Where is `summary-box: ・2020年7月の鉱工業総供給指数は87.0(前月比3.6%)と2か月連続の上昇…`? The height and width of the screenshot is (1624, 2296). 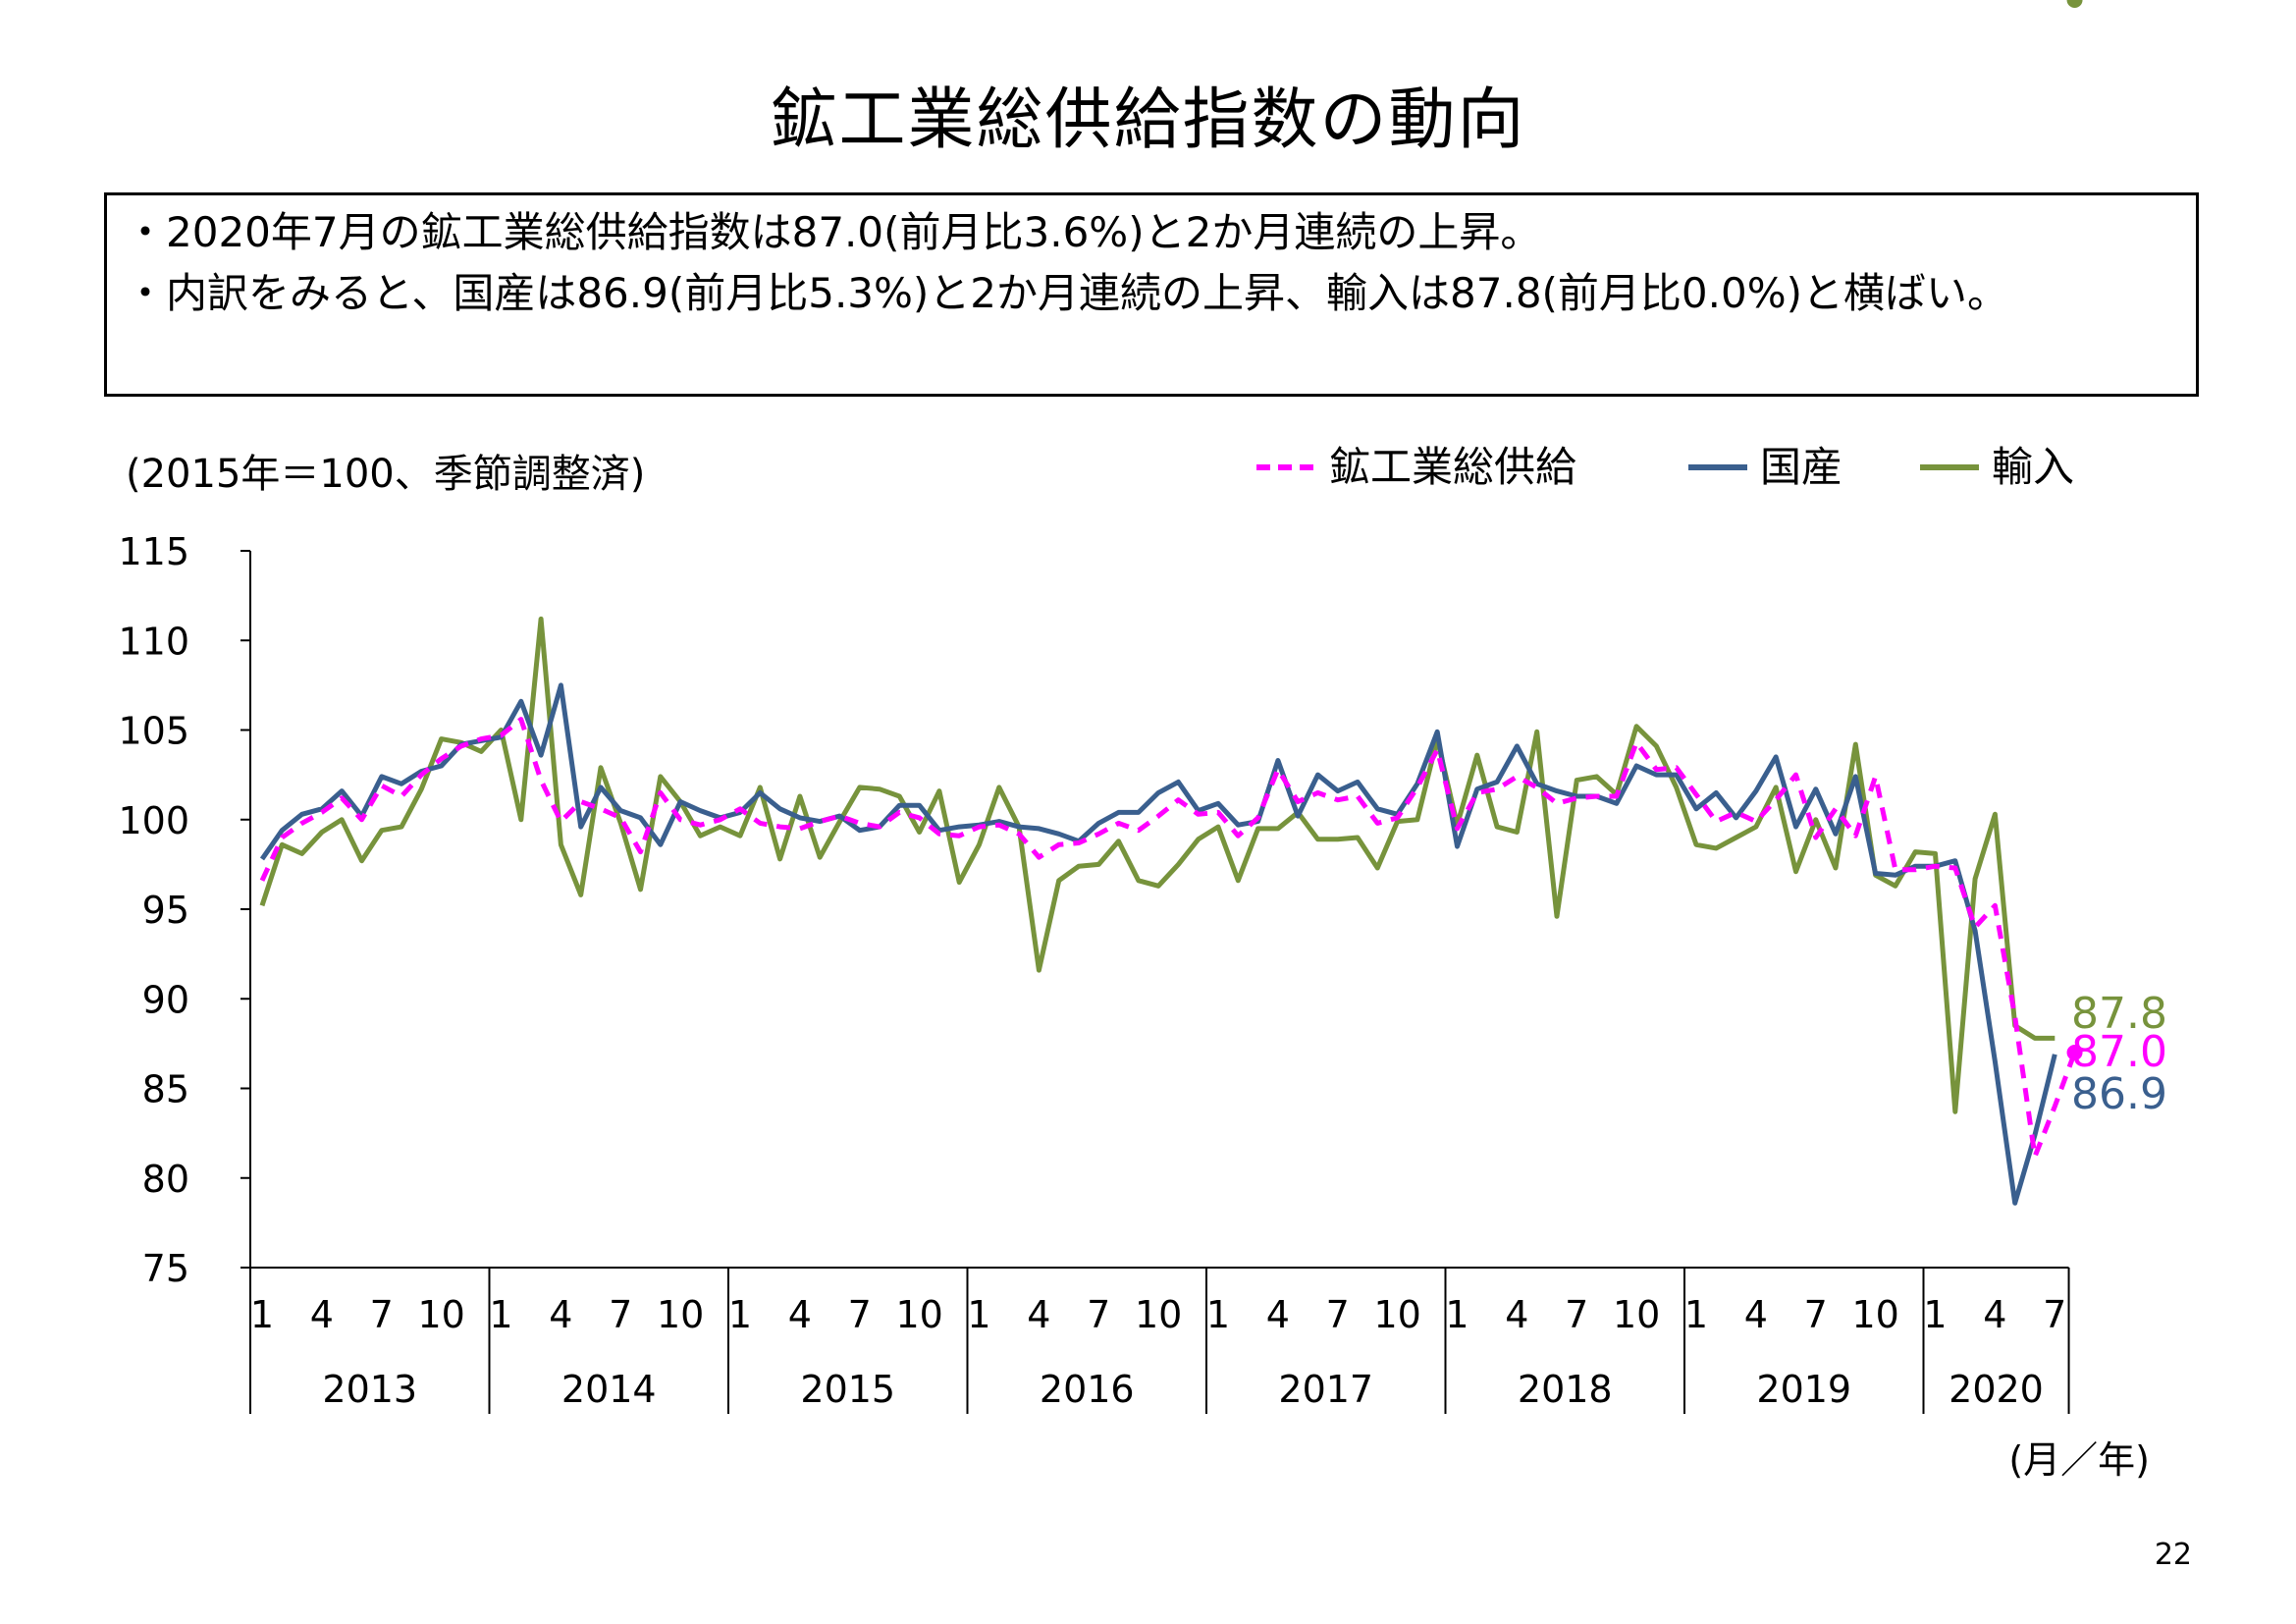 summary-box: ・2020年7月の鉱工業総供給指数は87.0(前月比3.6%)と2か月連続の上昇… is located at coordinates (1151, 294).